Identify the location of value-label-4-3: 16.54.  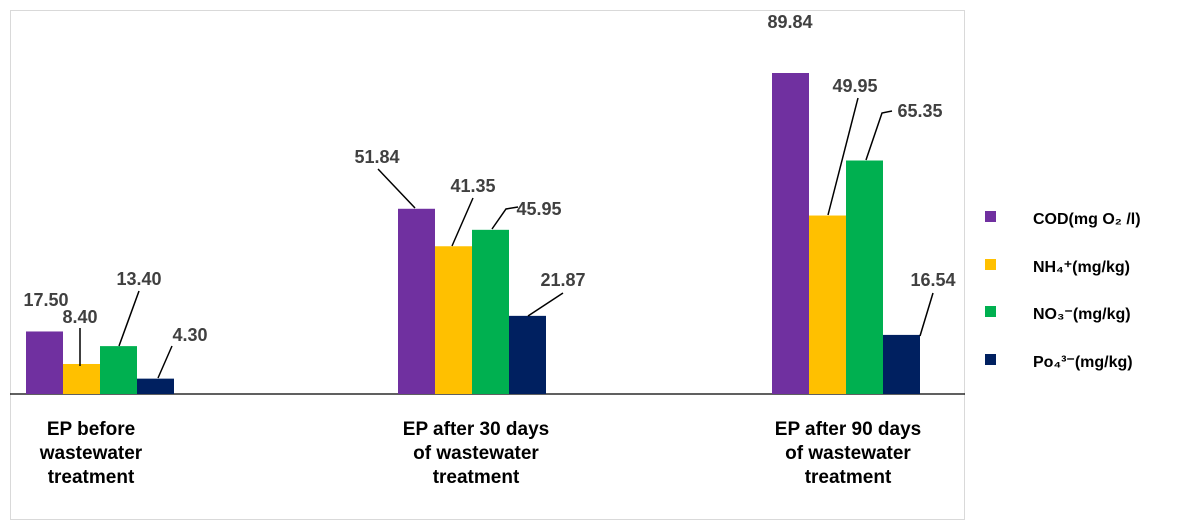
(932, 280).